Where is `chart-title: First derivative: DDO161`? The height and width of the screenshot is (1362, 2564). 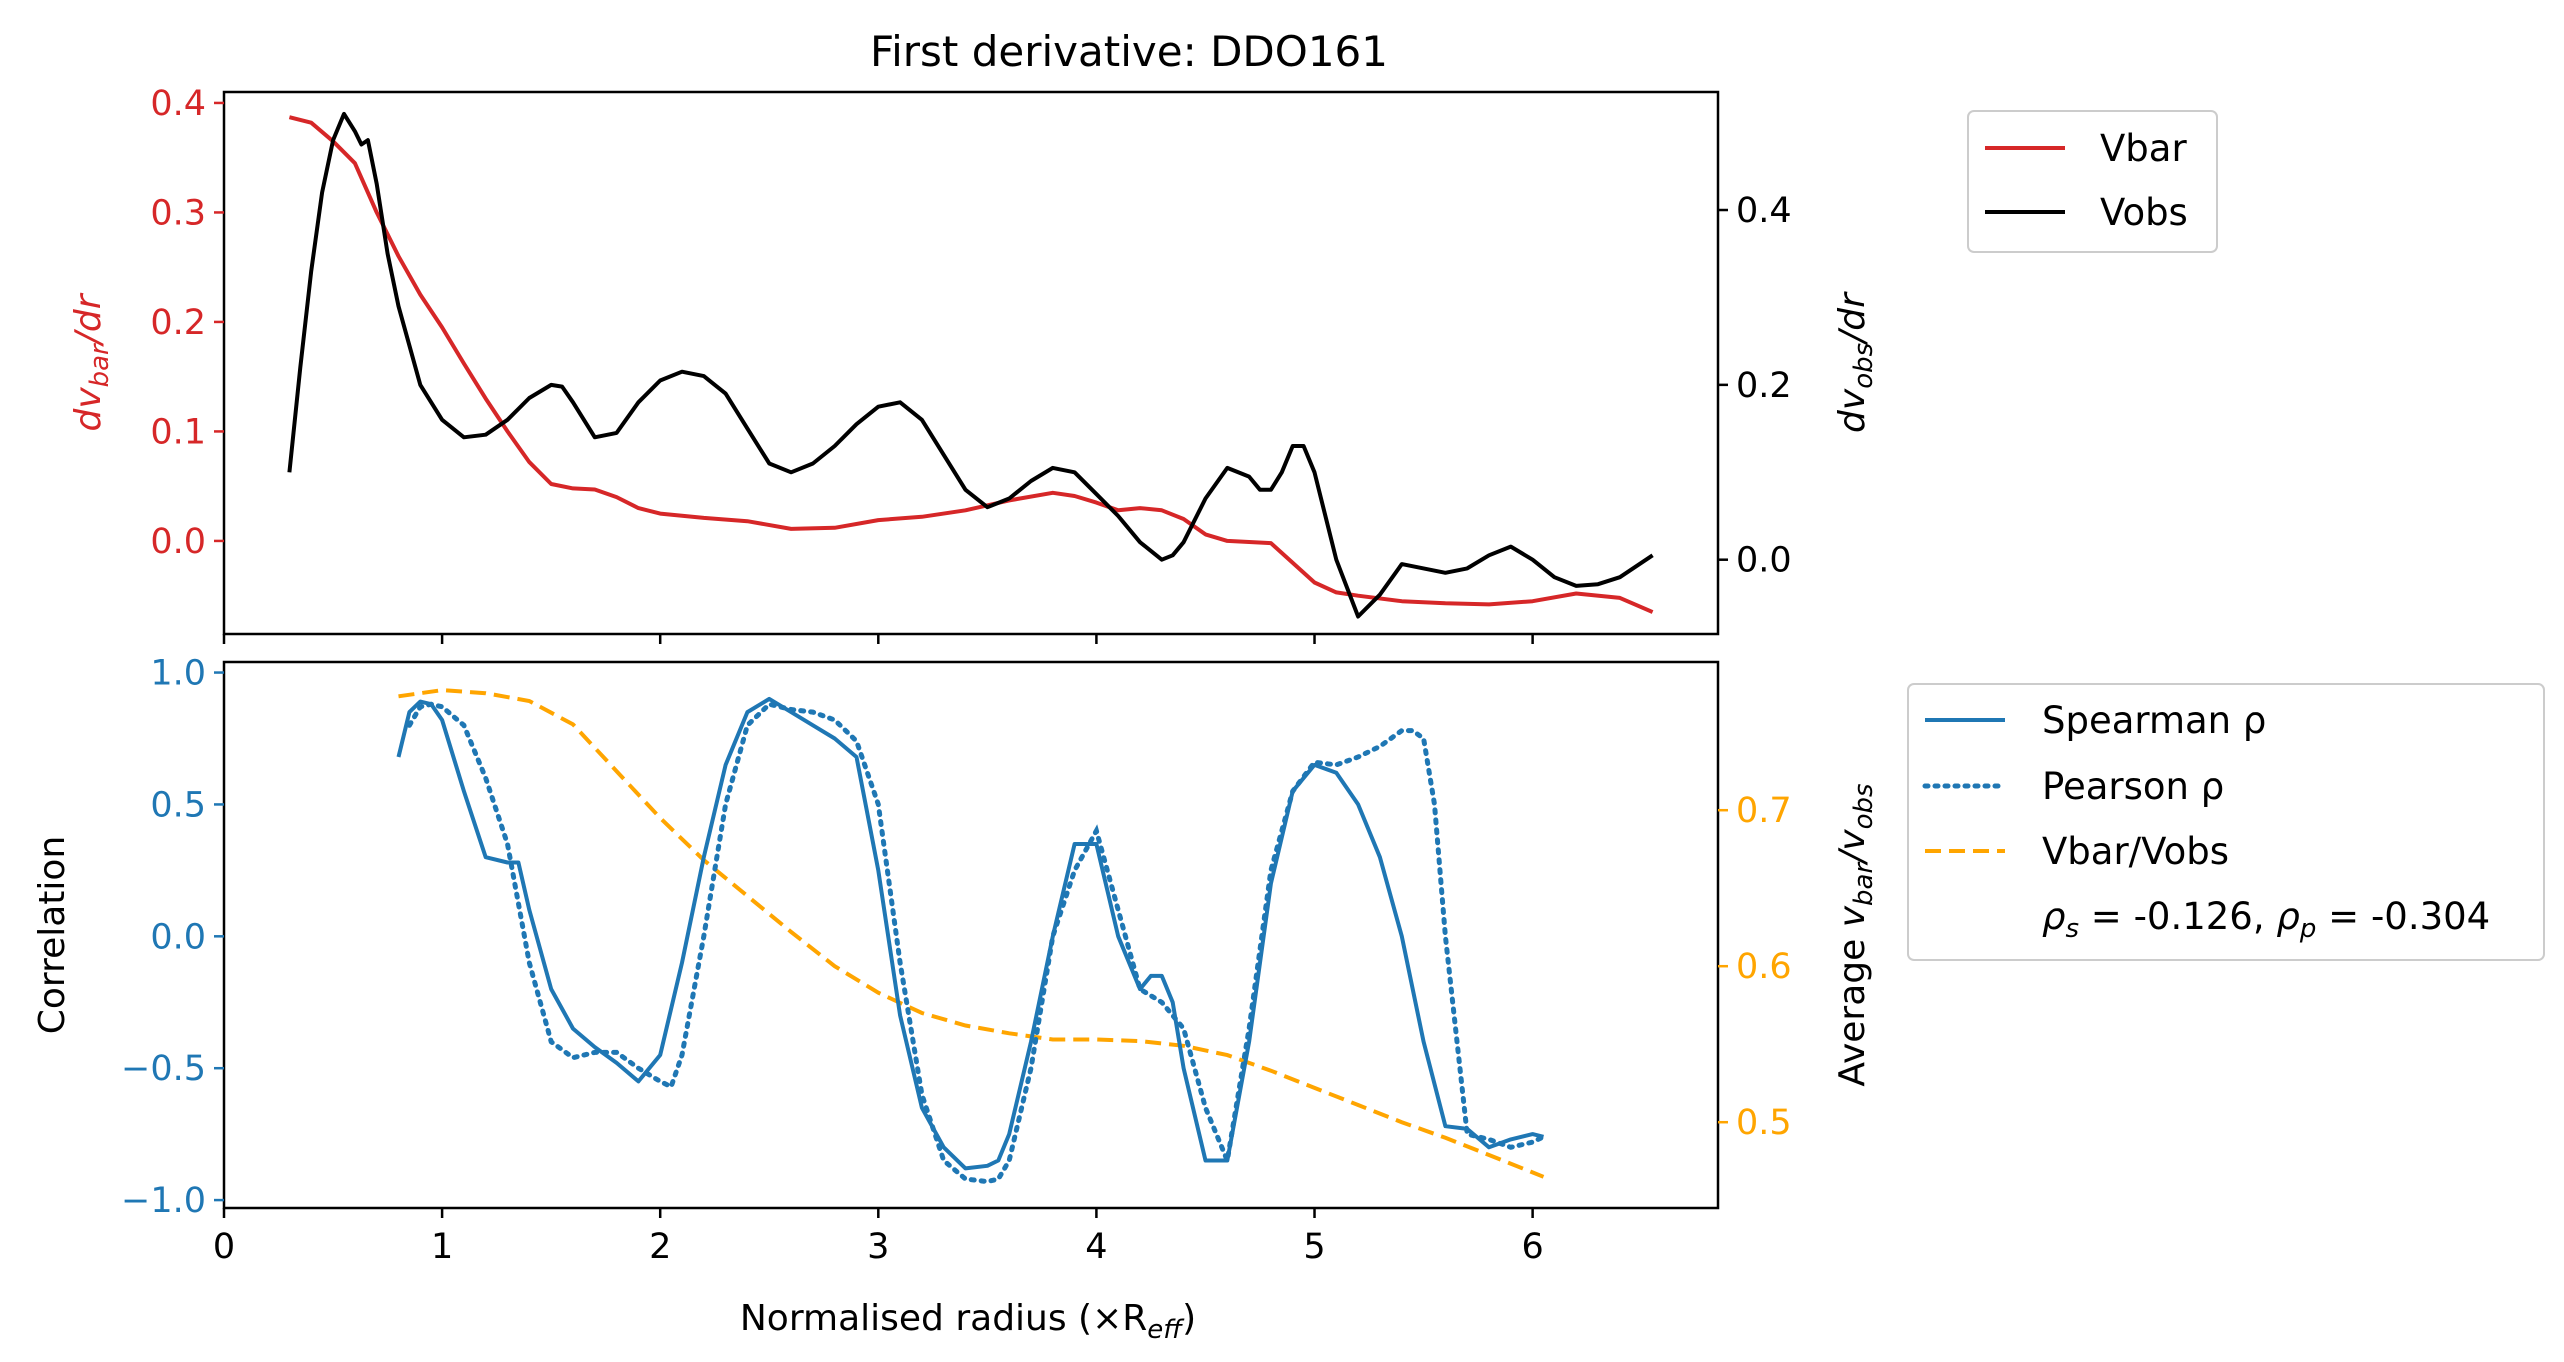
chart-title: First derivative: DDO161 is located at coordinates (1129, 51).